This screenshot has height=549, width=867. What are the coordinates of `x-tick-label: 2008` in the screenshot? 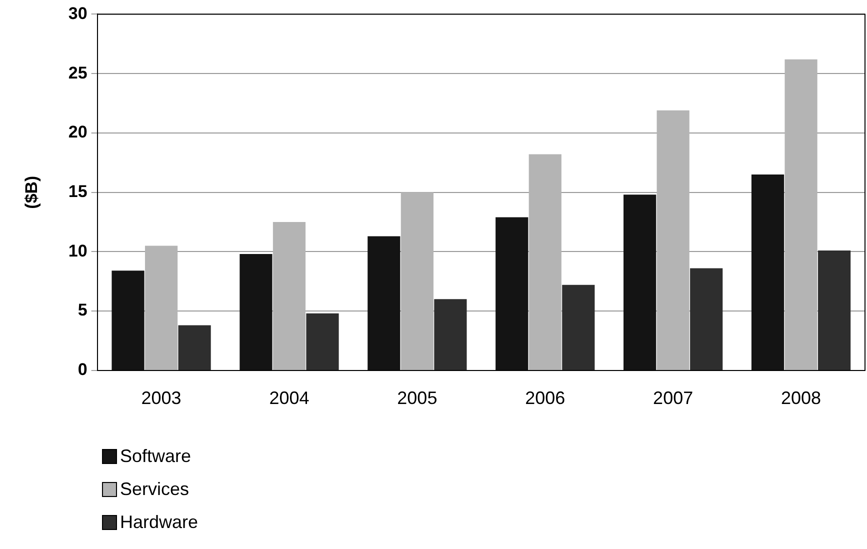 It's located at (801, 398).